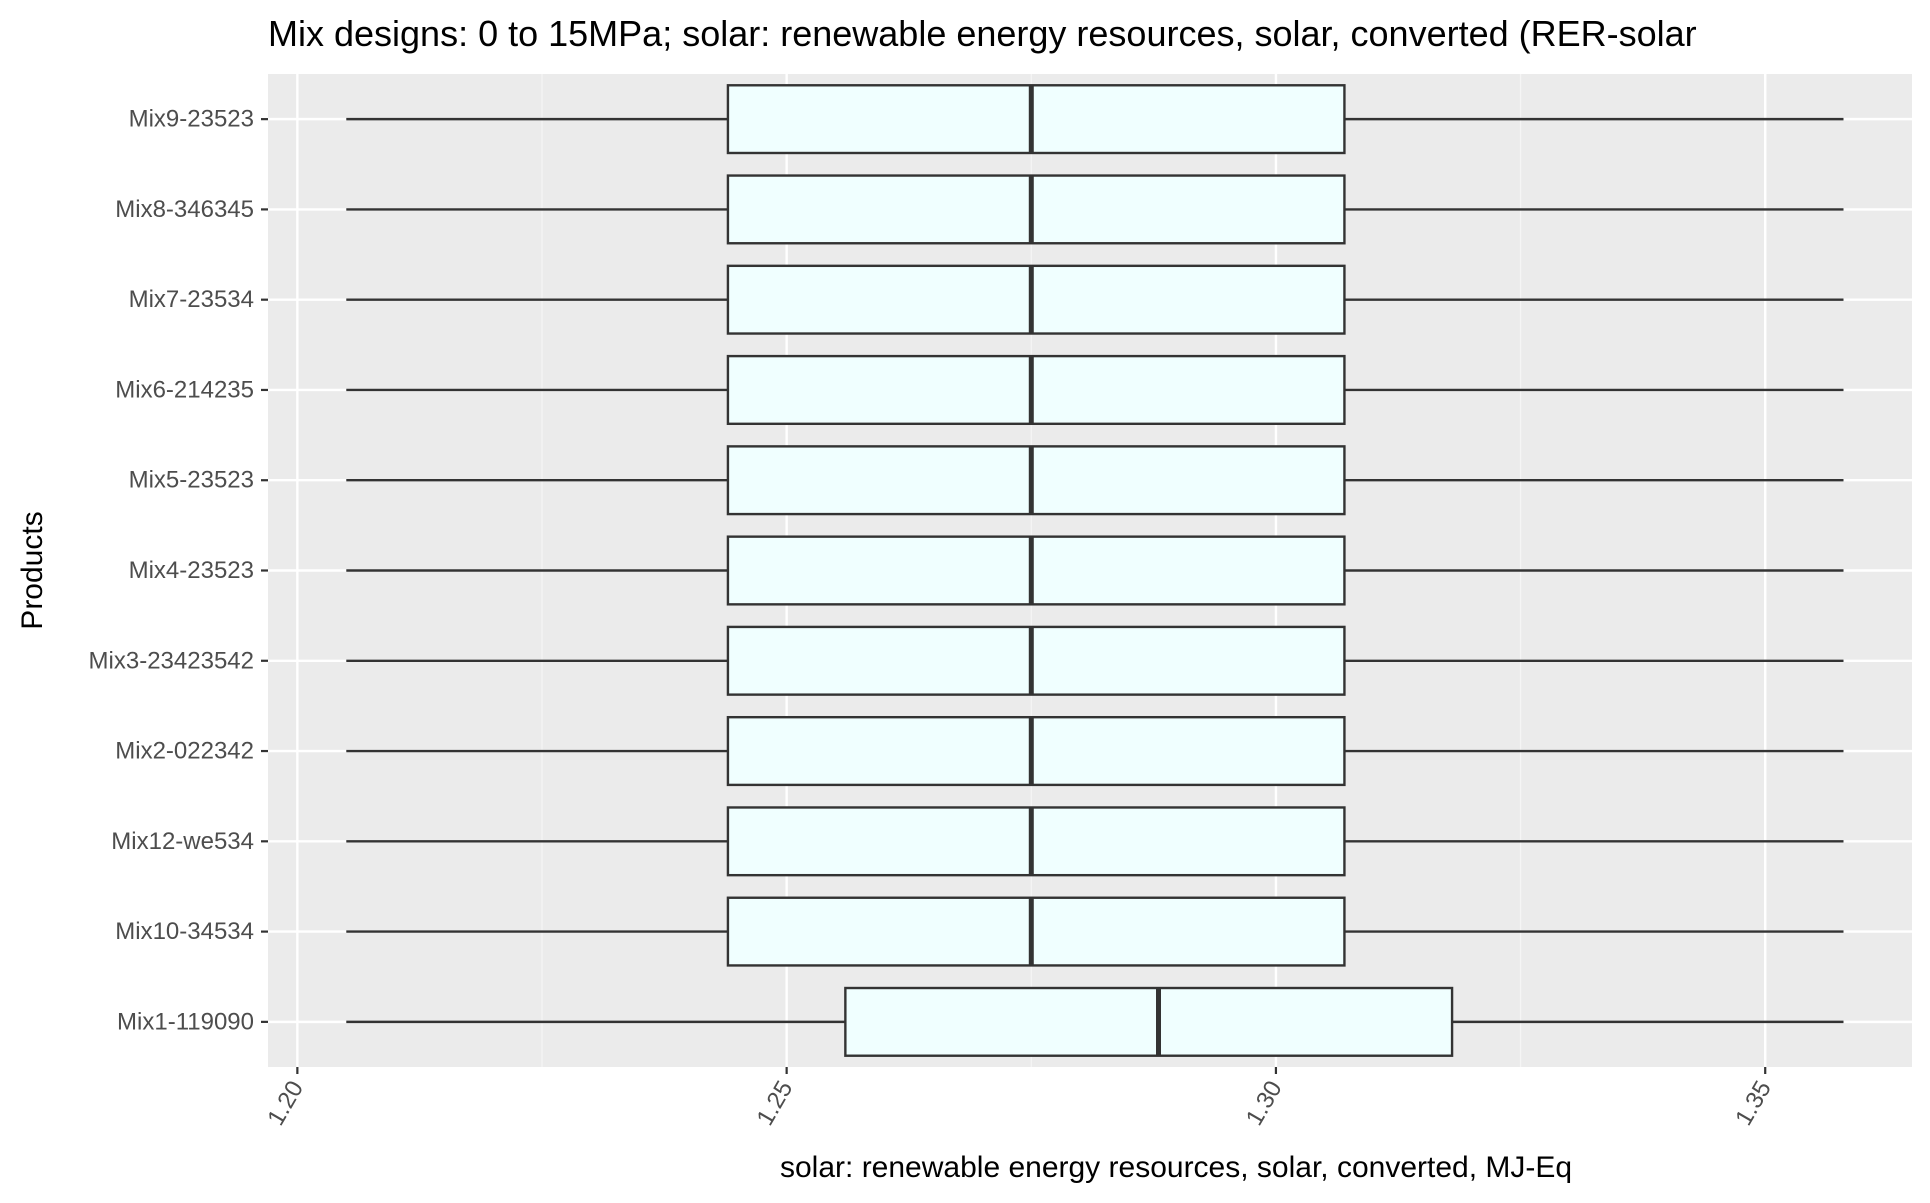 The image size is (1930, 1203). Describe the element at coordinates (184, 751) in the screenshot. I see `y-tick-label: Mix2-022342` at that location.